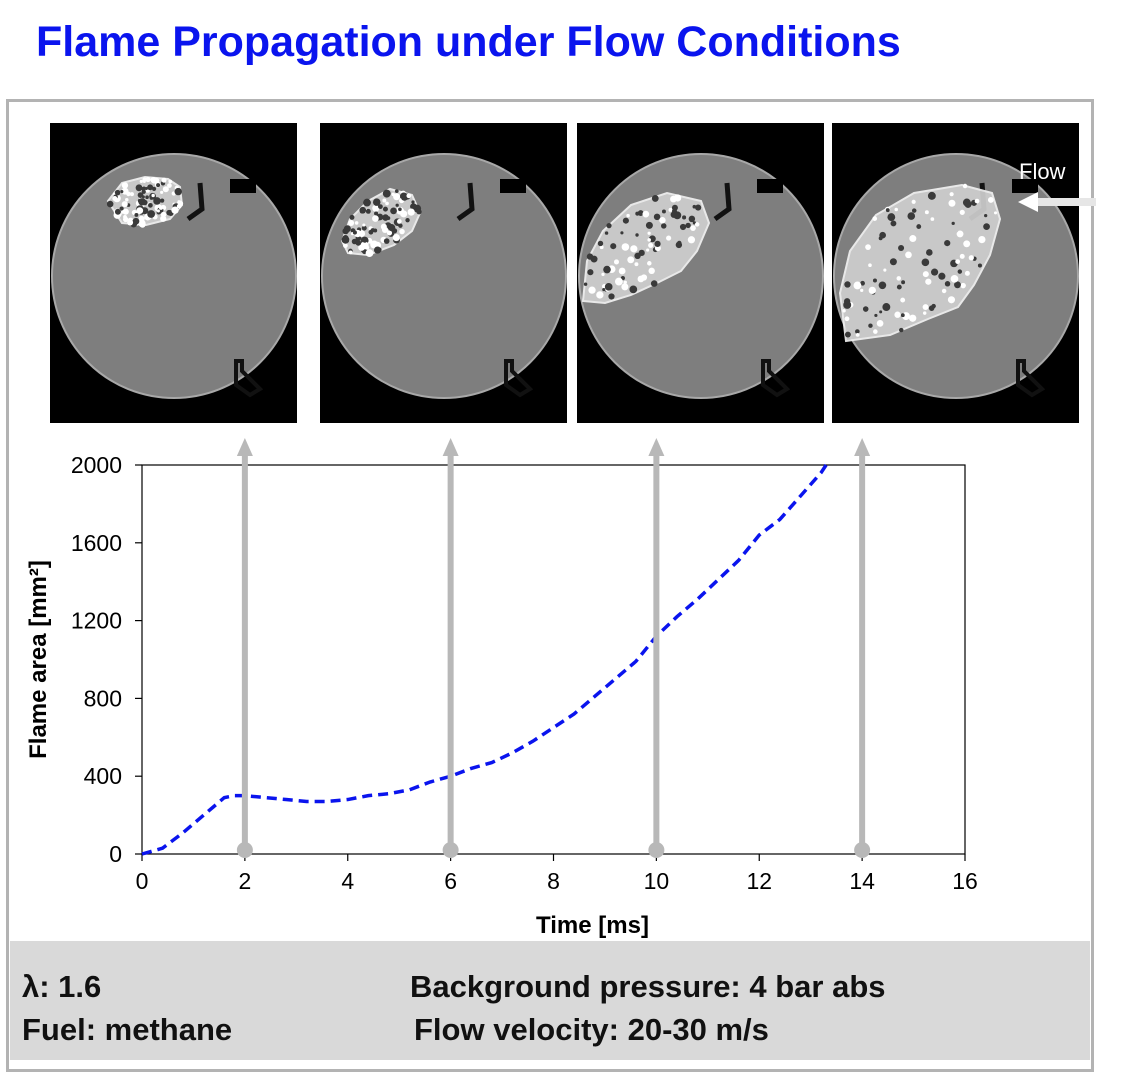 The height and width of the screenshot is (1082, 1144). I want to click on y-tick-label: 1200, so click(96, 621).